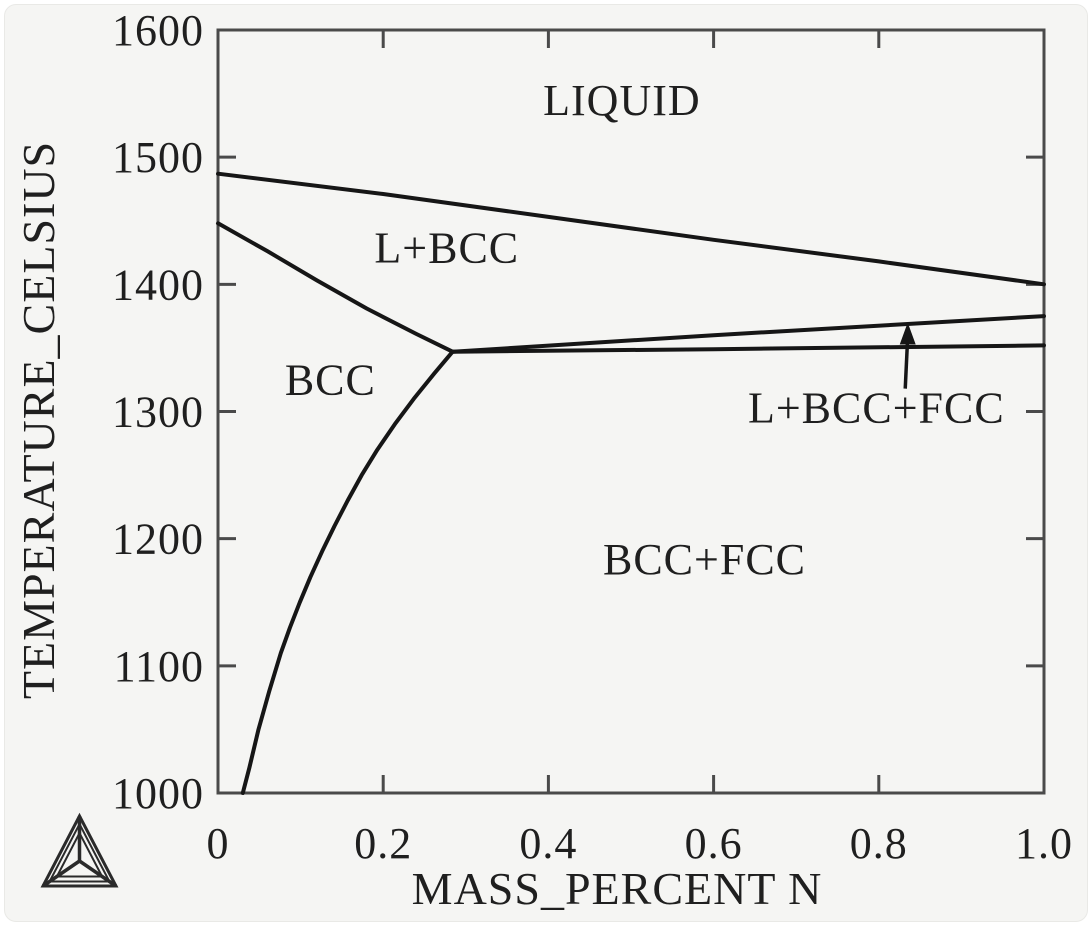 Image resolution: width=1092 pixels, height=926 pixels. What do you see at coordinates (158, 793) in the screenshot?
I see `y-tick-label: 1000` at bounding box center [158, 793].